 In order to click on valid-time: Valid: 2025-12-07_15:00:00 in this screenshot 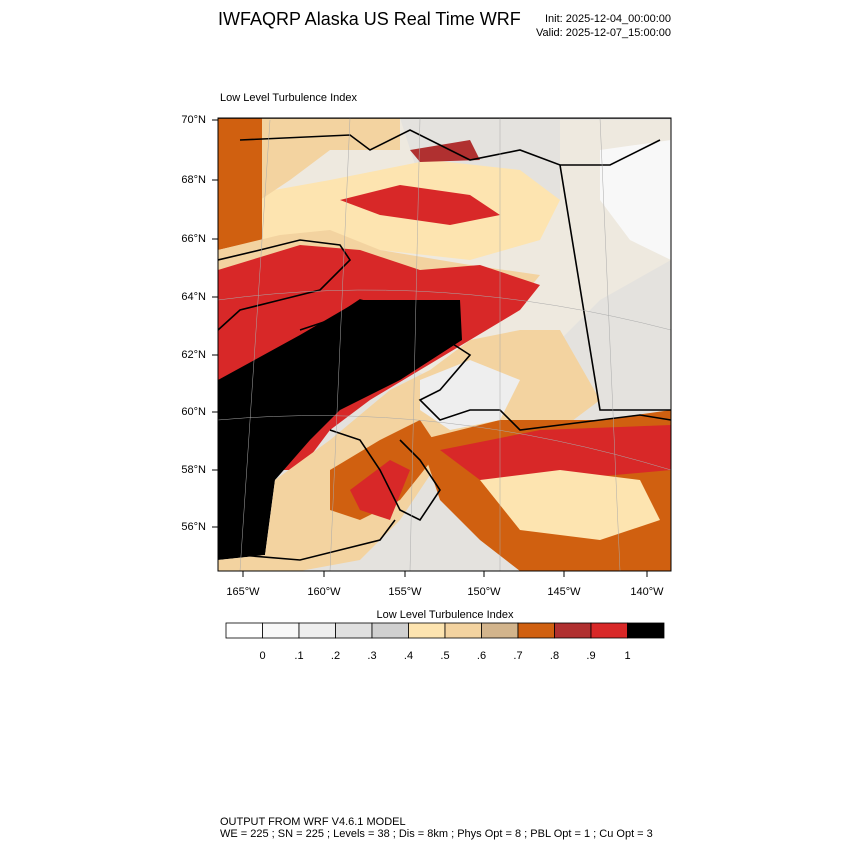, I will do `click(603, 33)`.